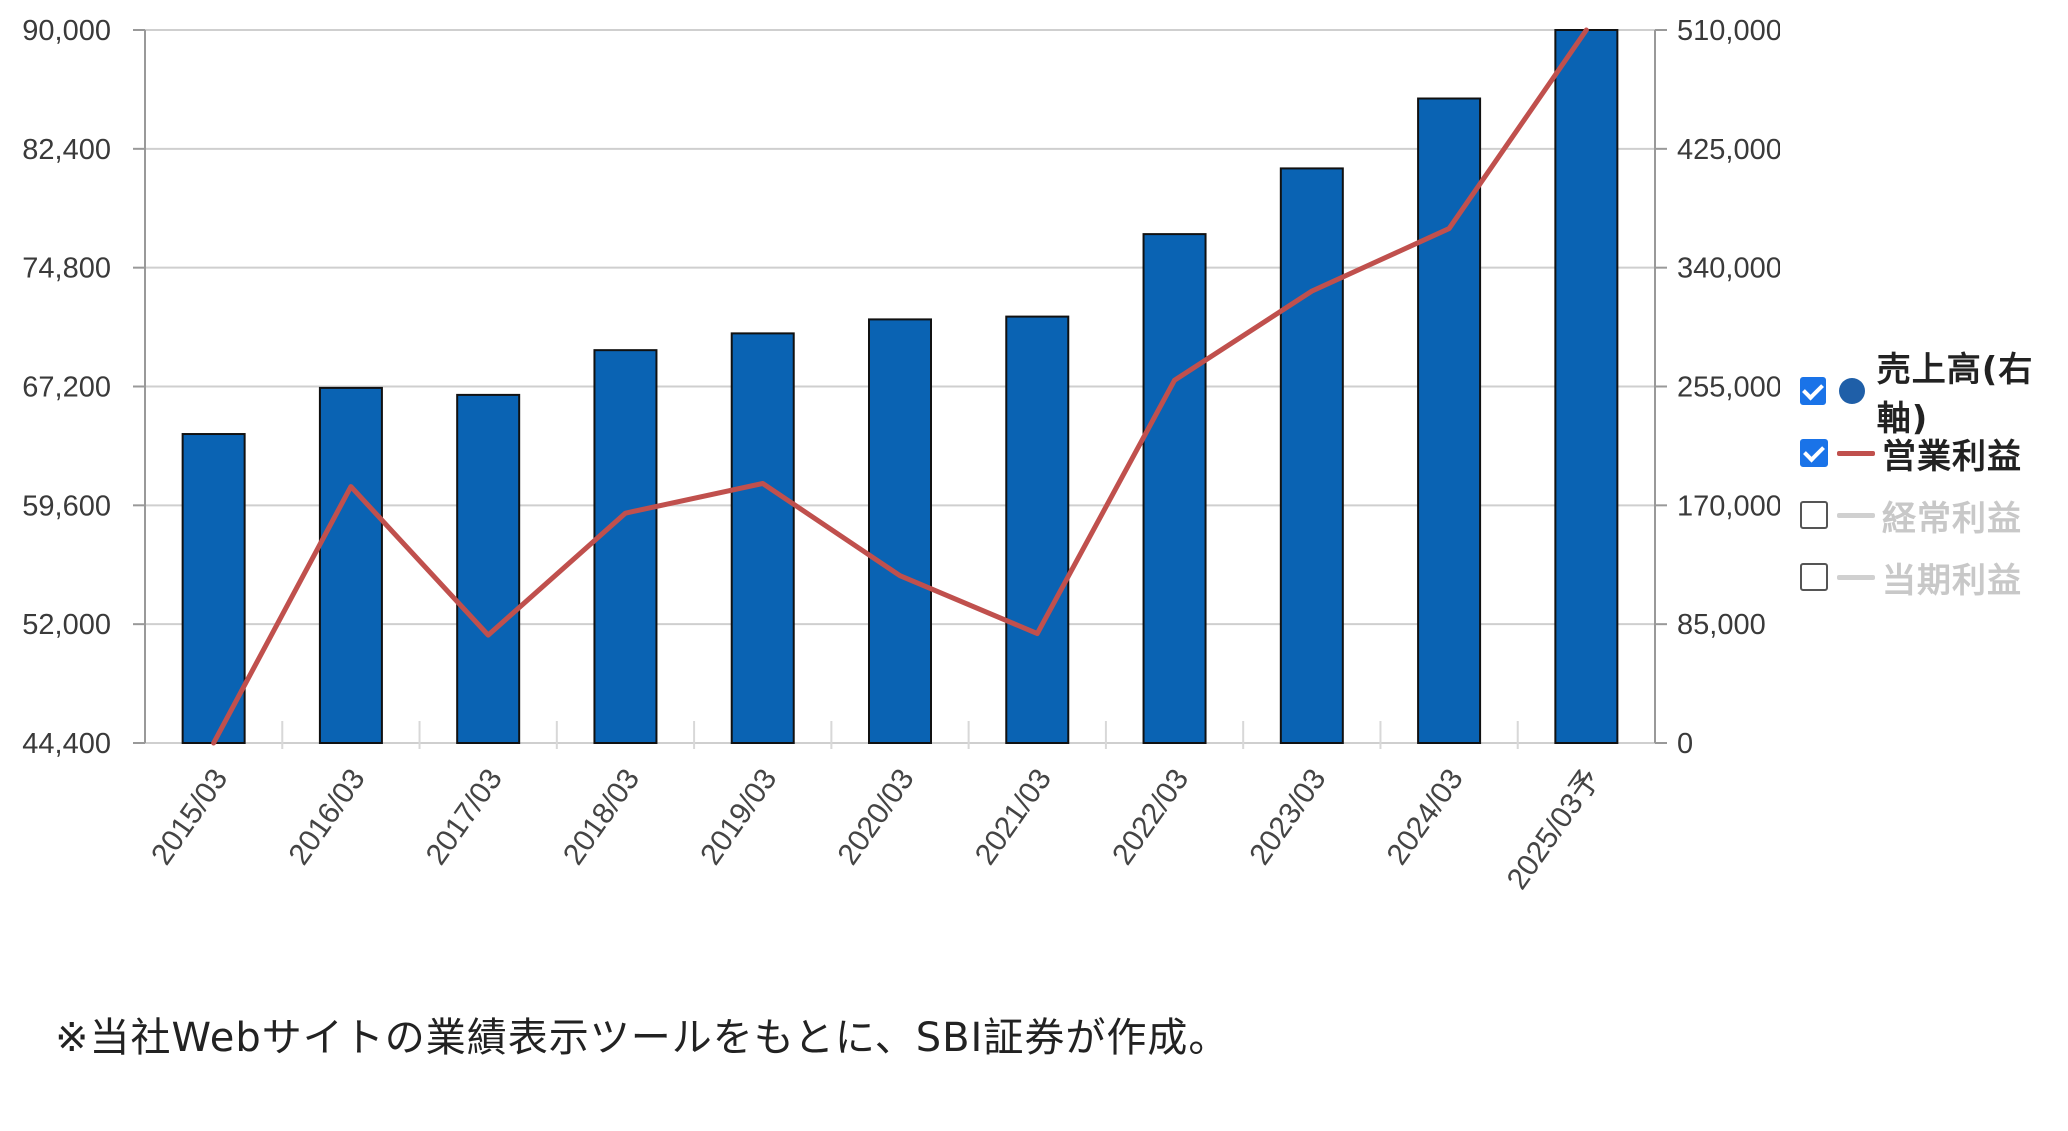 The height and width of the screenshot is (1131, 2068). I want to click on left-axis-tick-label: 59,600, so click(66, 506).